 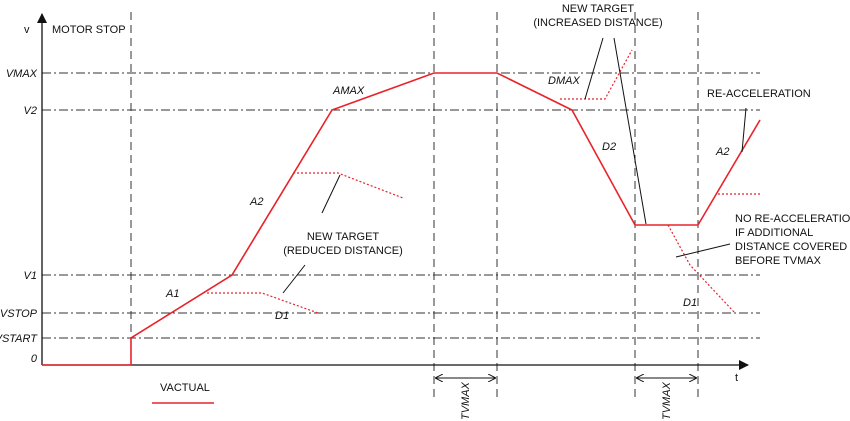 What do you see at coordinates (703, 250) in the screenshot?
I see `leader-no-reacceleration` at bounding box center [703, 250].